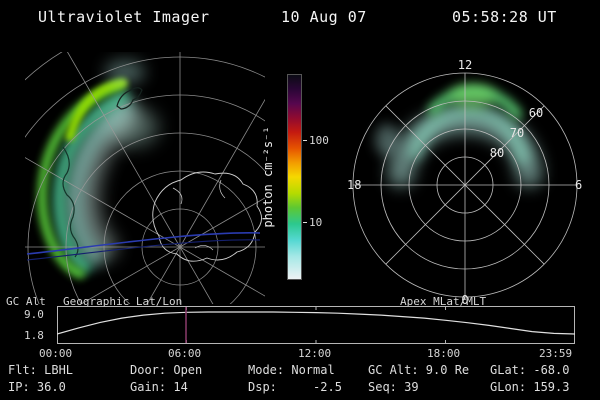 The width and height of the screenshot is (600, 400). I want to click on mlt-18-label: 18, so click(354, 185).